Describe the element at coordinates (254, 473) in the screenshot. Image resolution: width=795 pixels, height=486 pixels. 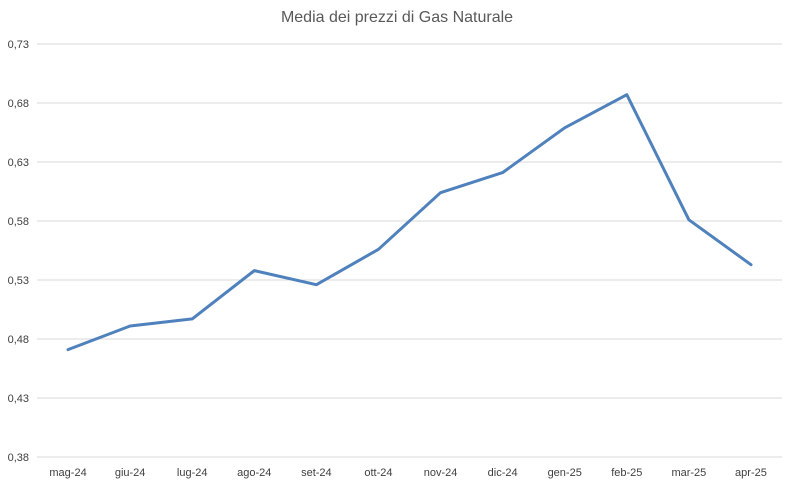
I see `x-tick-label: ago-24` at that location.